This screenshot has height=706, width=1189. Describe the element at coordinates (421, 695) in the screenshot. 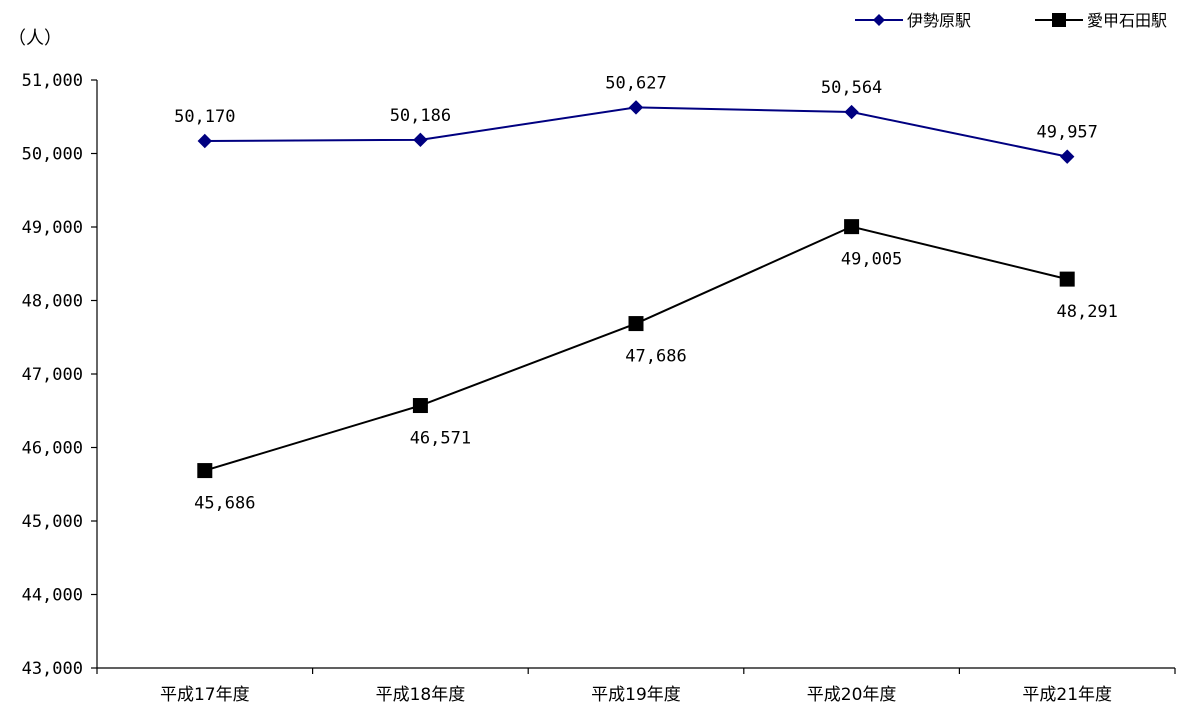

I see `x-category-label: 平成18年度` at that location.